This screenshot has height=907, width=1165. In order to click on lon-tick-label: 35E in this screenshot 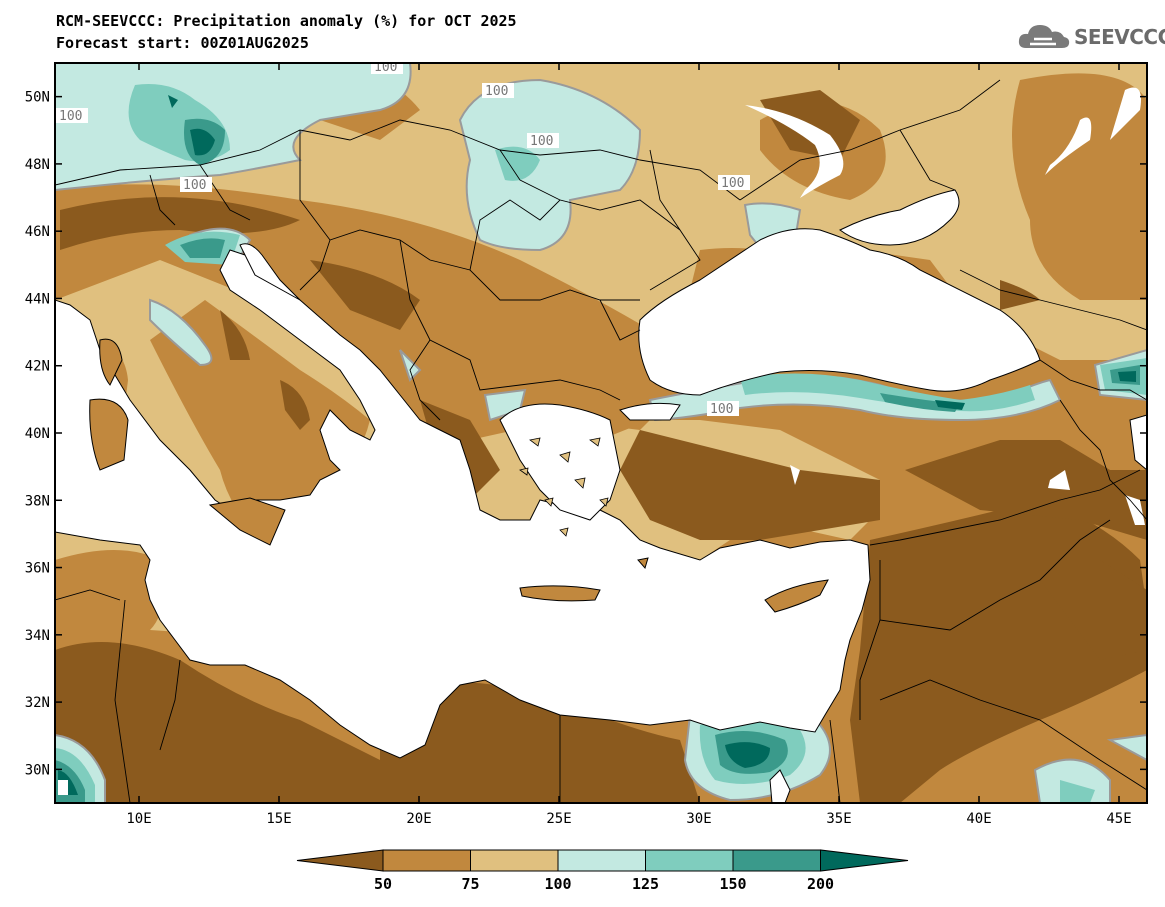, I will do `click(838, 819)`.